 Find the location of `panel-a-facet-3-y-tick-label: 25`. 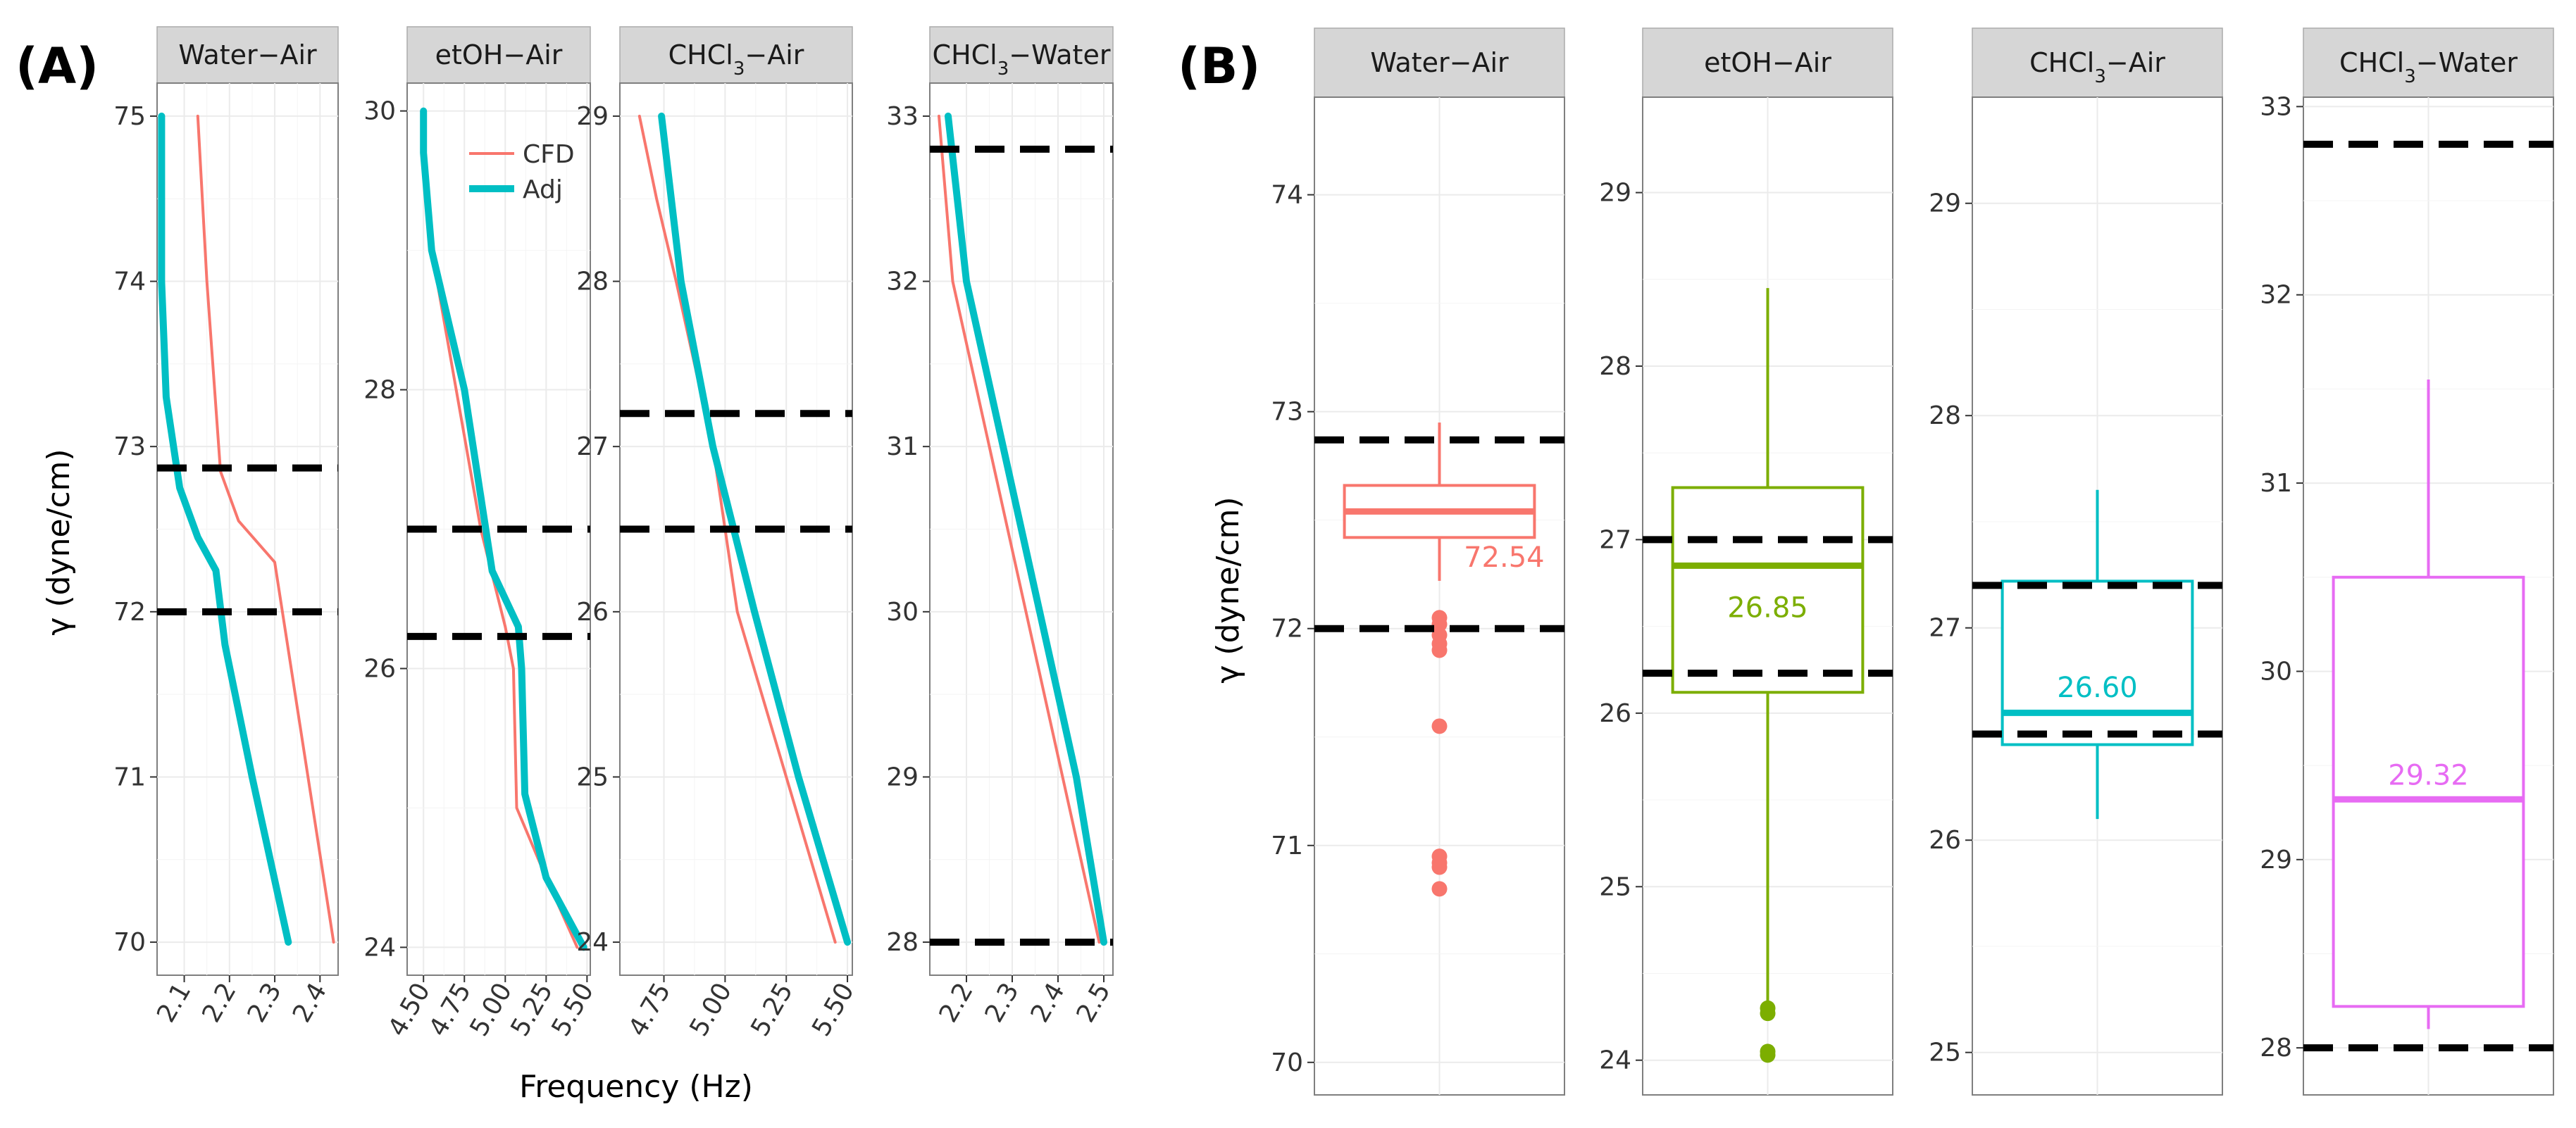

panel-a-facet-3-y-tick-label: 25 is located at coordinates (592, 777).